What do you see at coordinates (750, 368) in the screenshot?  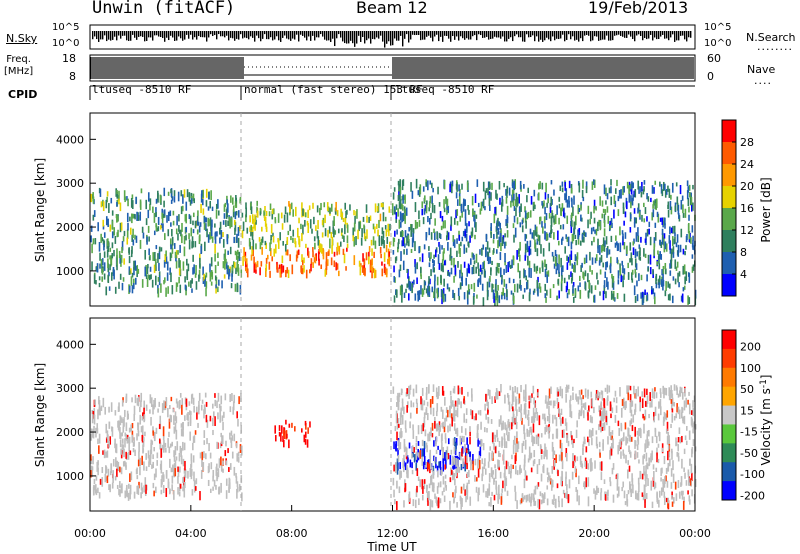 I see `colorbar-tick-label: 100` at bounding box center [750, 368].